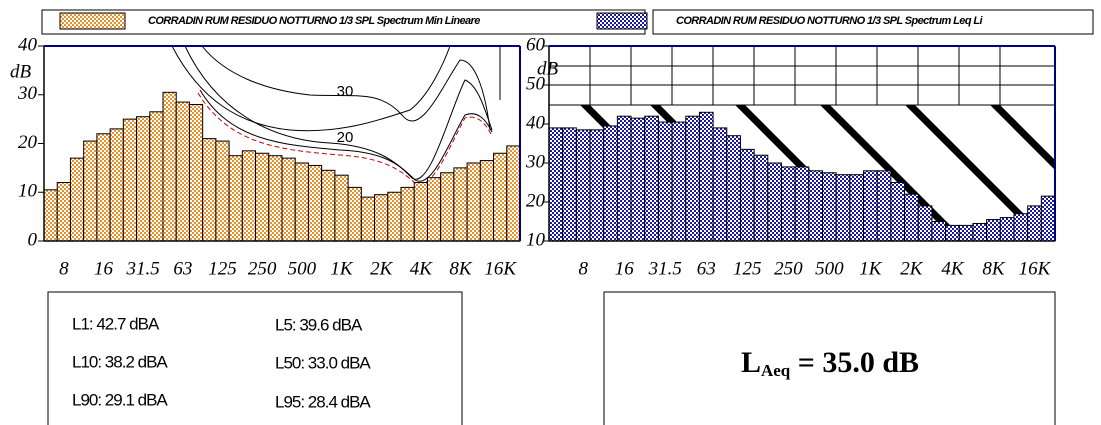 The image size is (1101, 425). What do you see at coordinates (28, 44) in the screenshot?
I see `y-tick-label: 40` at bounding box center [28, 44].